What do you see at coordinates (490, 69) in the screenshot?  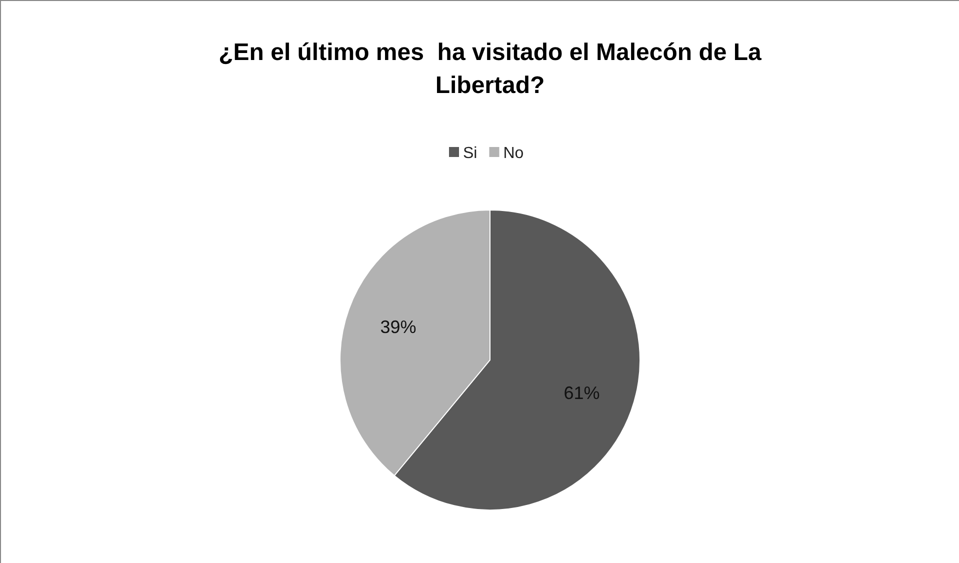 I see `chart-title: ¿En el último mes ha visitado el Malecón de La Libertad?` at bounding box center [490, 69].